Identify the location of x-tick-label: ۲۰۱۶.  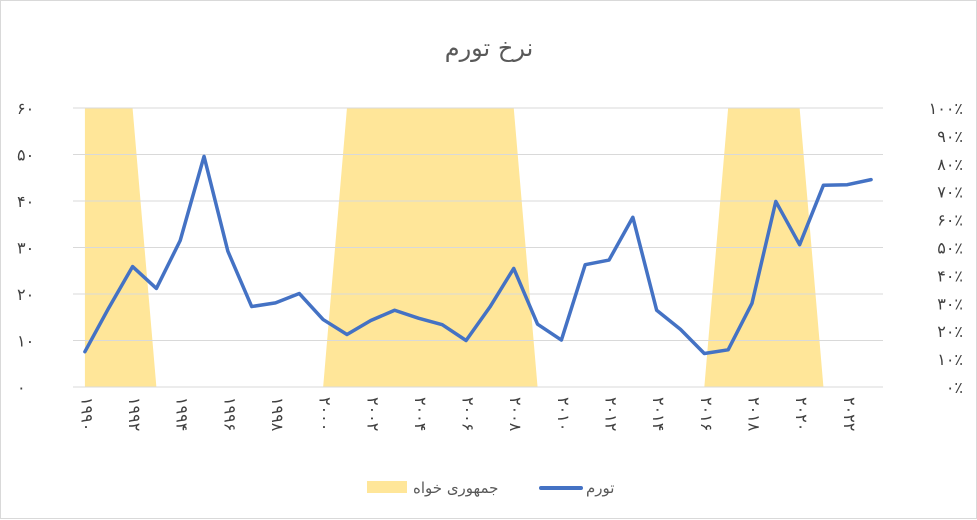
(706, 414).